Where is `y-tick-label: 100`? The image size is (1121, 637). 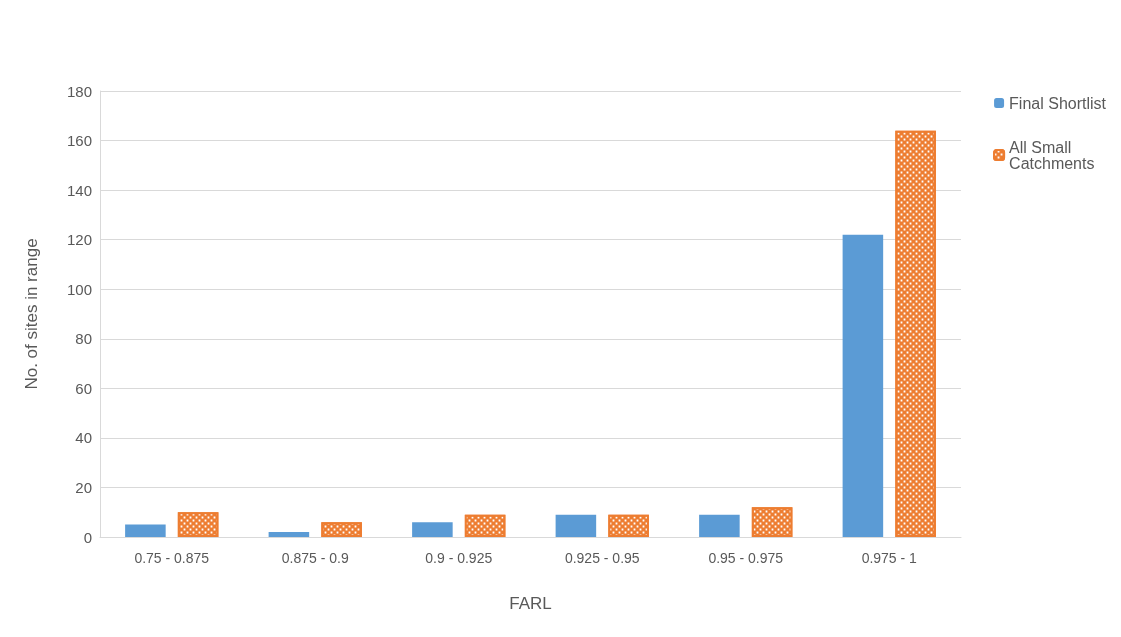
y-tick-label: 100 is located at coordinates (79, 289).